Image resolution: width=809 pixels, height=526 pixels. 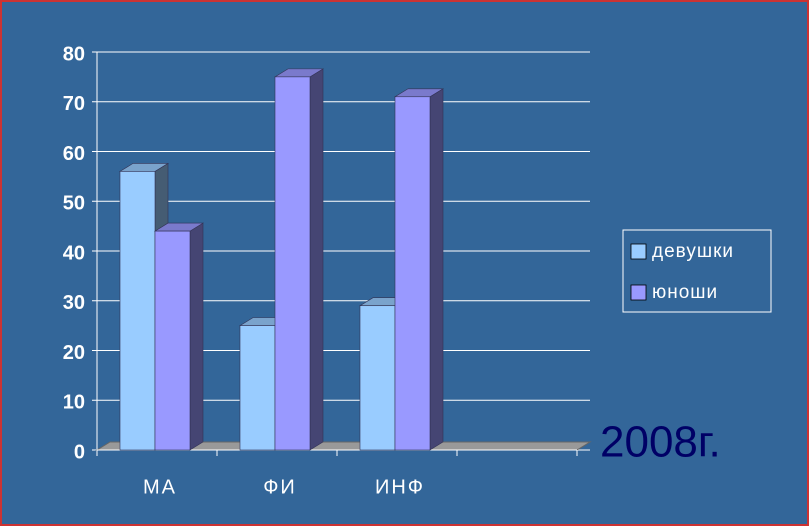 I want to click on x-tick-label: ИНФ, so click(x=400, y=487).